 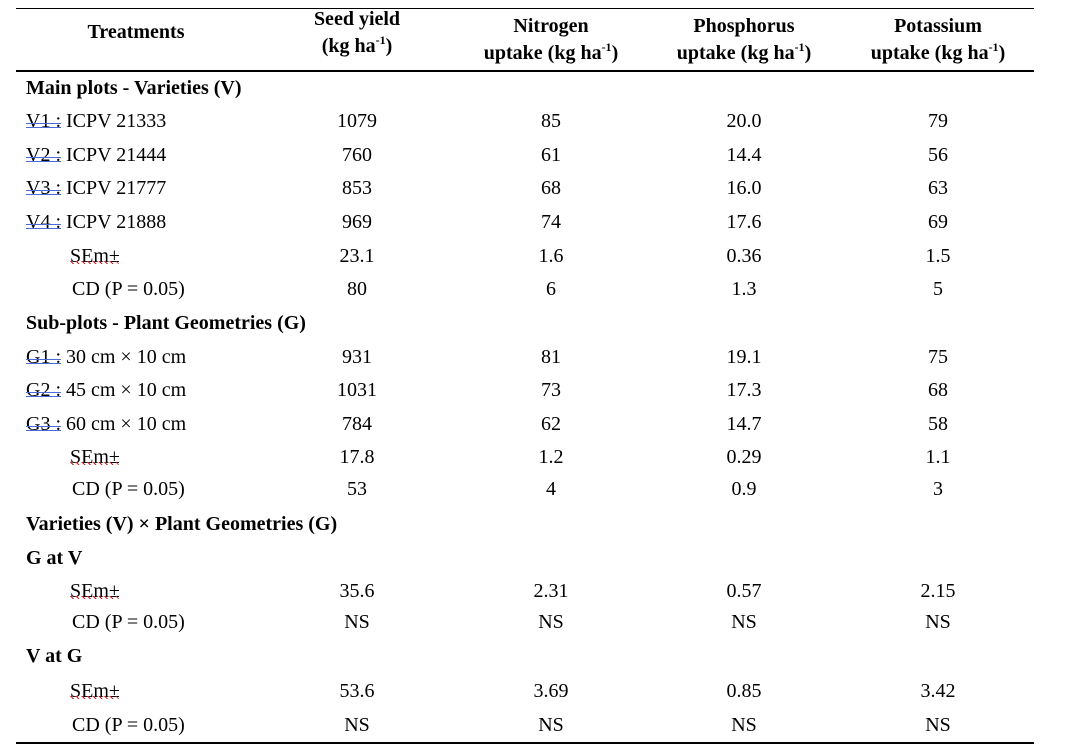 What do you see at coordinates (357, 19) in the screenshot?
I see `header-seed-yield-line1: Seed yield` at bounding box center [357, 19].